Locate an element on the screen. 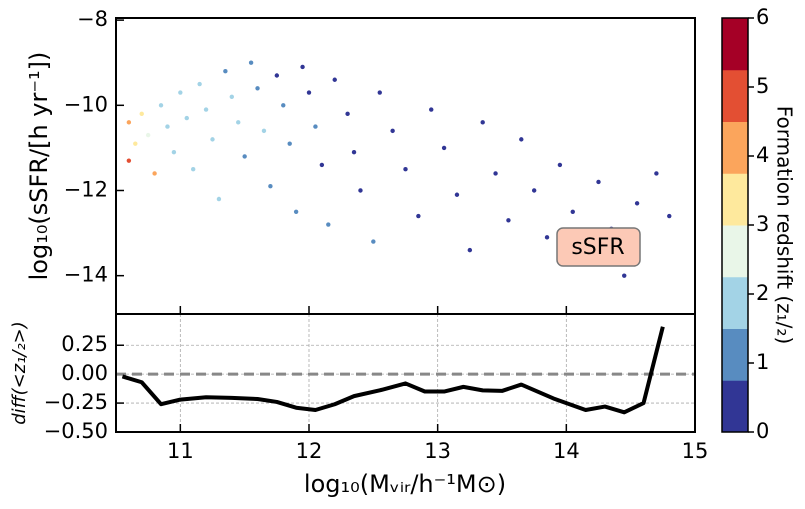 The width and height of the screenshot is (805, 509). y-tick-label: 0.00 is located at coordinates (84, 373).